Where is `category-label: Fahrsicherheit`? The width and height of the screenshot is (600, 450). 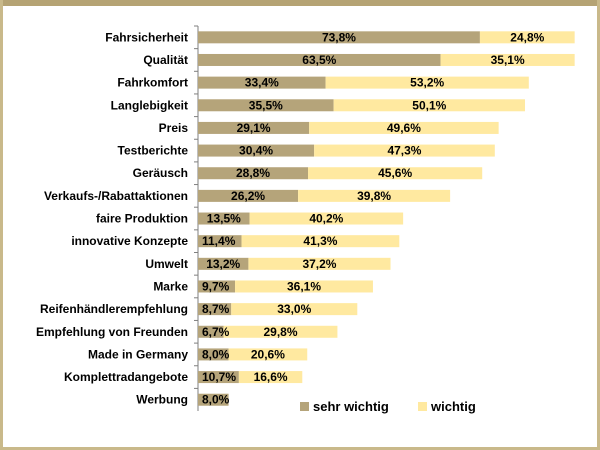
category-label: Fahrsicherheit is located at coordinates (146, 37).